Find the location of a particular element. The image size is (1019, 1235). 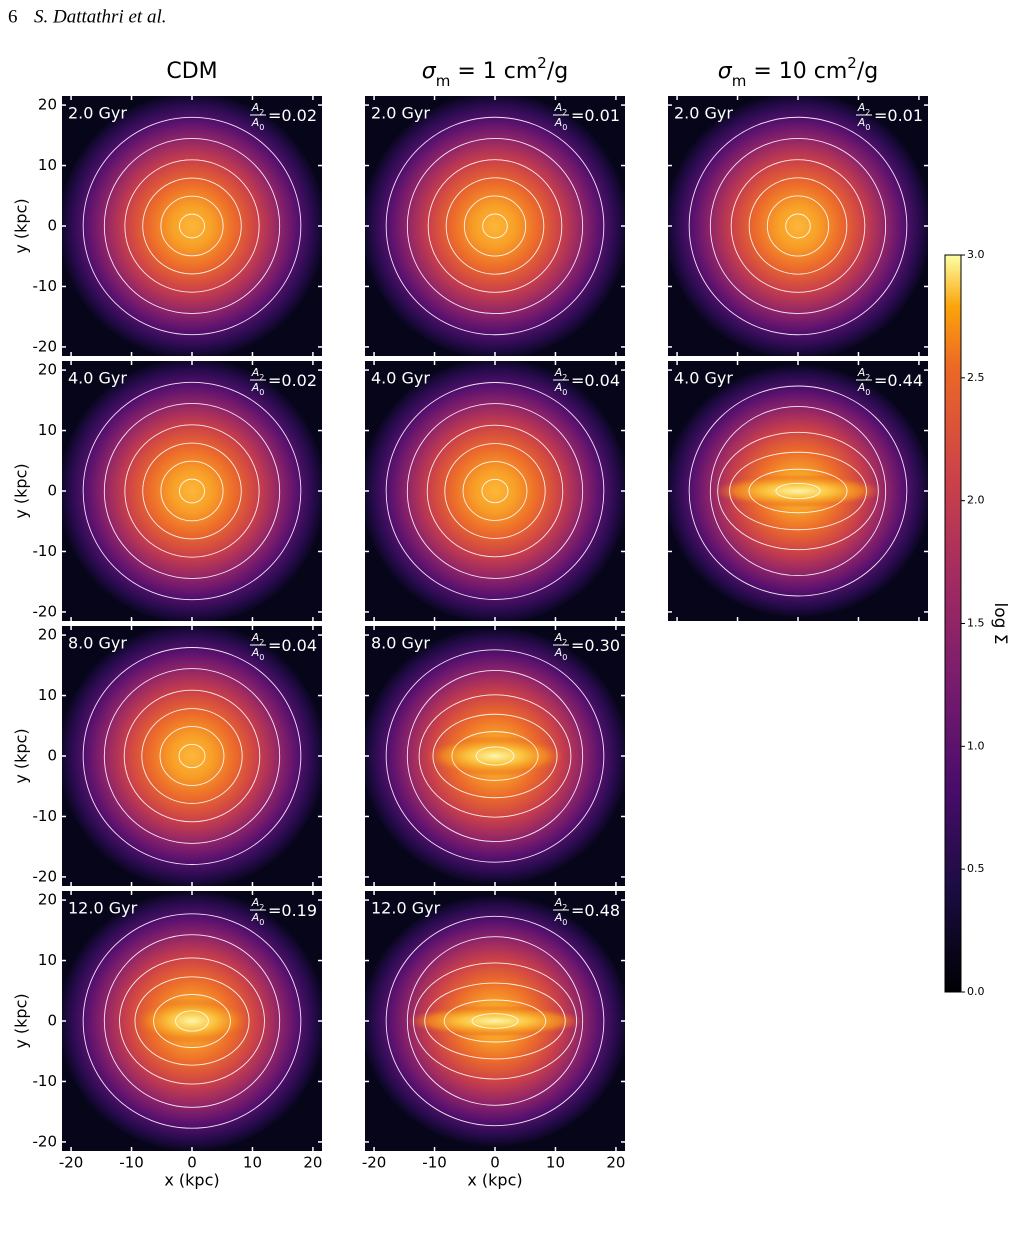

colorbar-tick-label: 1.0 is located at coordinates (976, 745).